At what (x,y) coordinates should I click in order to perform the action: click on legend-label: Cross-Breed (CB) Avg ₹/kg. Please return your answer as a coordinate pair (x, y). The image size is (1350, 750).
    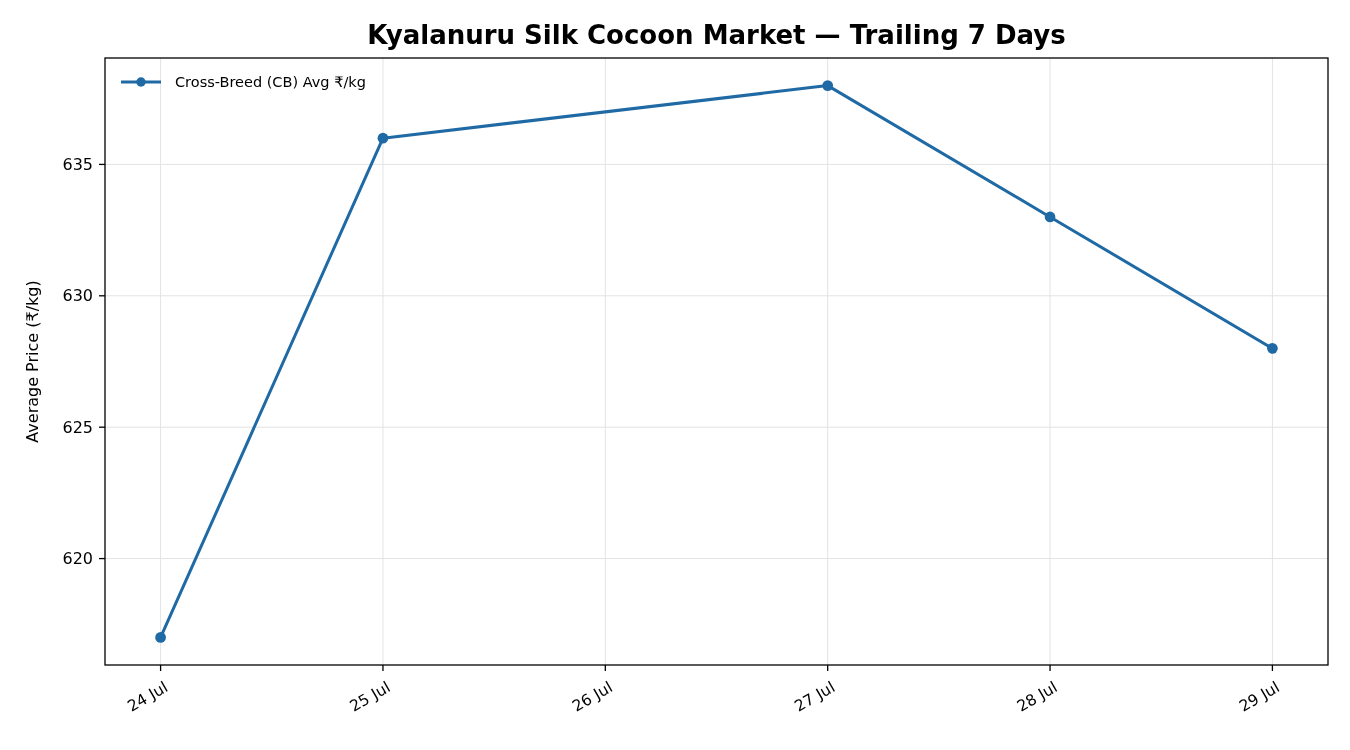
    Looking at the image, I should click on (270, 82).